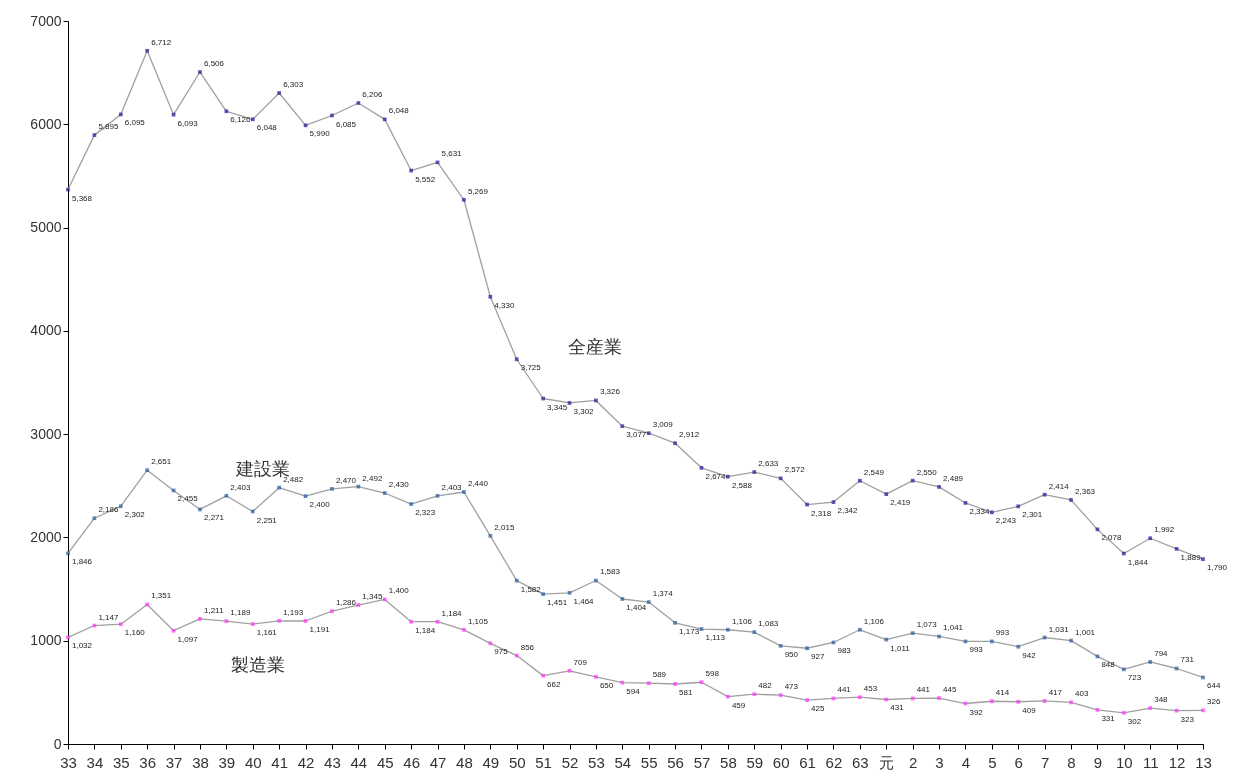 The width and height of the screenshot is (1241, 782). I want to click on x-tick-label: 52, so click(570, 762).